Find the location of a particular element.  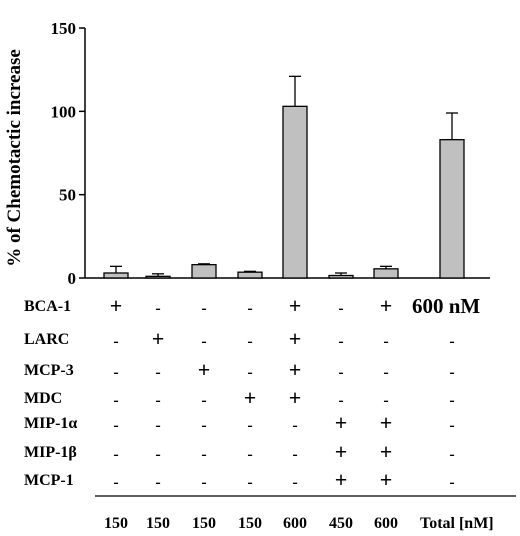

total-annotation: 600 nM is located at coordinates (446, 306).